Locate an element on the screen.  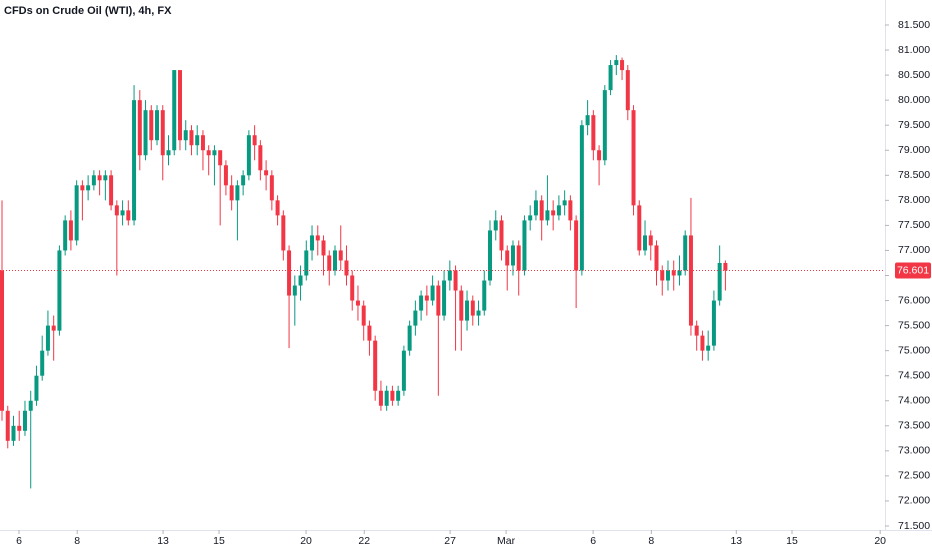
x-tick-label: 27 is located at coordinates (450, 541).